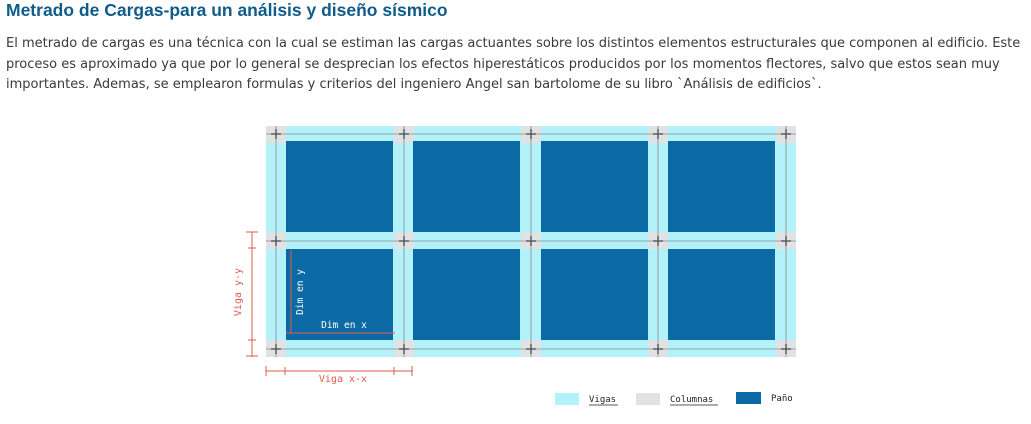 The height and width of the screenshot is (424, 1031). Describe the element at coordinates (648, 399) in the screenshot. I see `legend-swatch-columnas` at that location.